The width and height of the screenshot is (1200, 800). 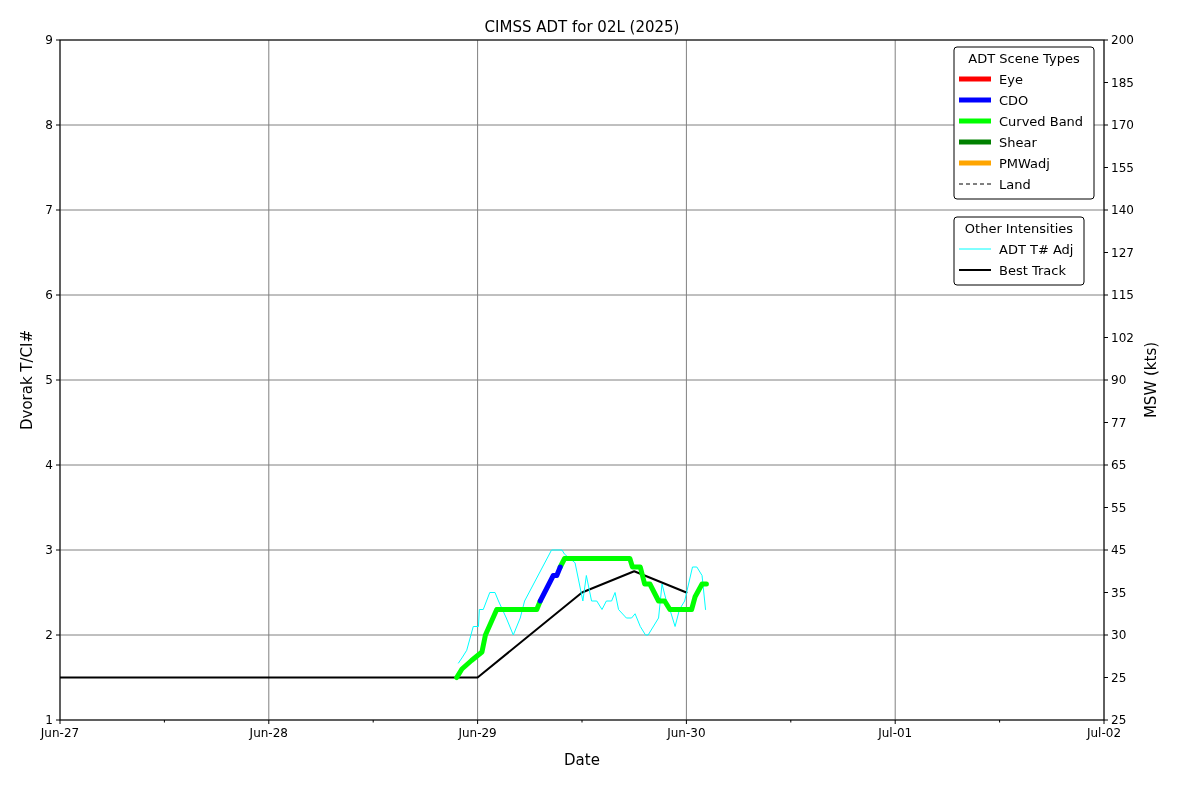 What do you see at coordinates (1122, 125) in the screenshot?
I see `category-label: 170` at bounding box center [1122, 125].